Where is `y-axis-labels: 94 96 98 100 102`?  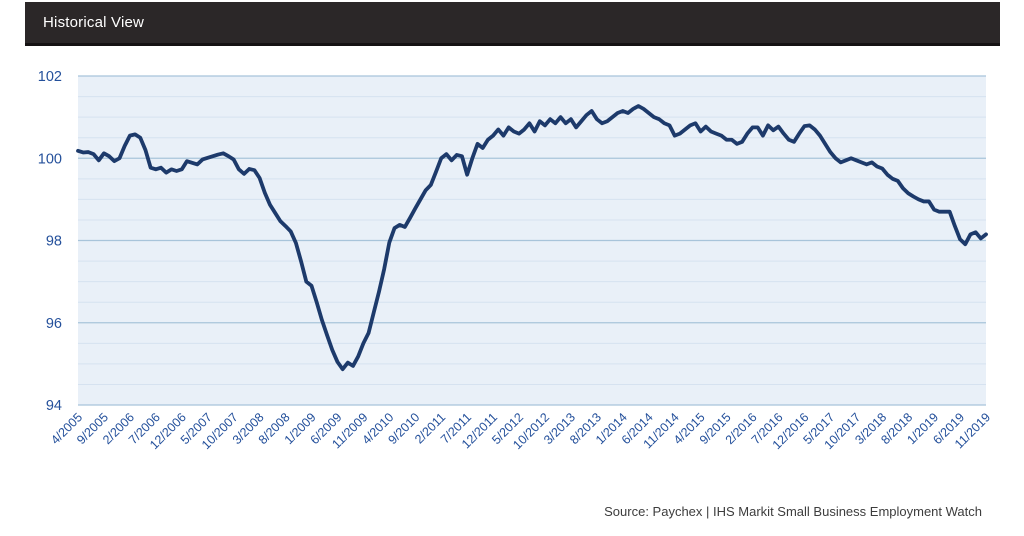 y-axis-labels: 94 96 98 100 102 is located at coordinates (50, 241).